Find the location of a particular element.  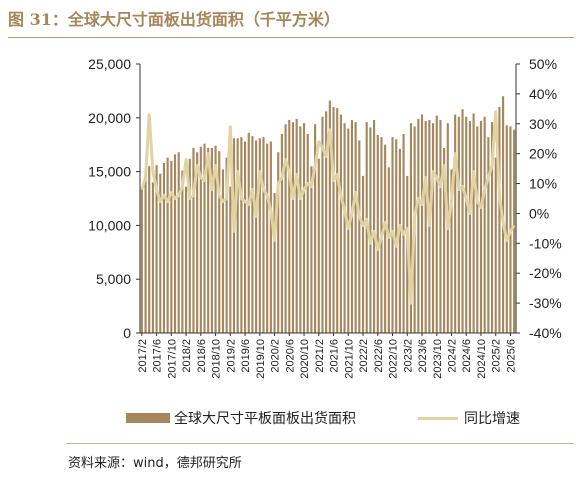

title-divider is located at coordinates (291, 37).